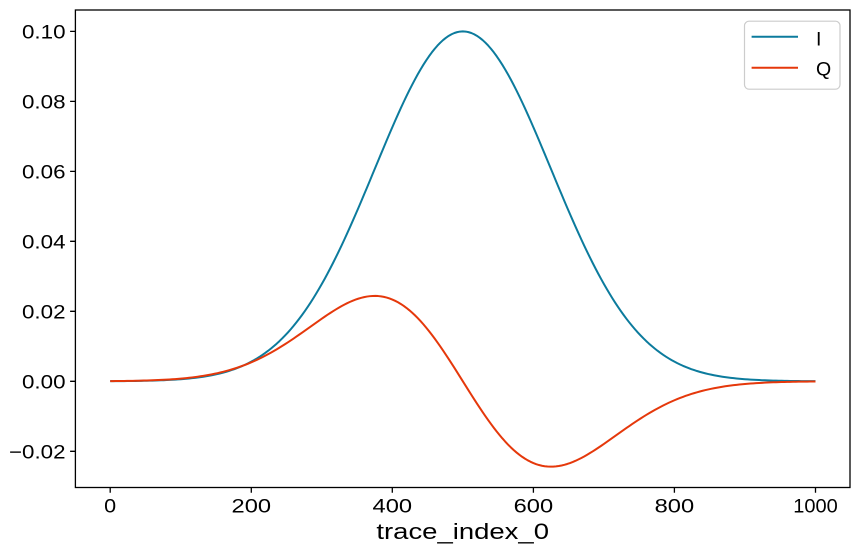  What do you see at coordinates (675, 507) in the screenshot?
I see `svg-text: 800` at bounding box center [675, 507].